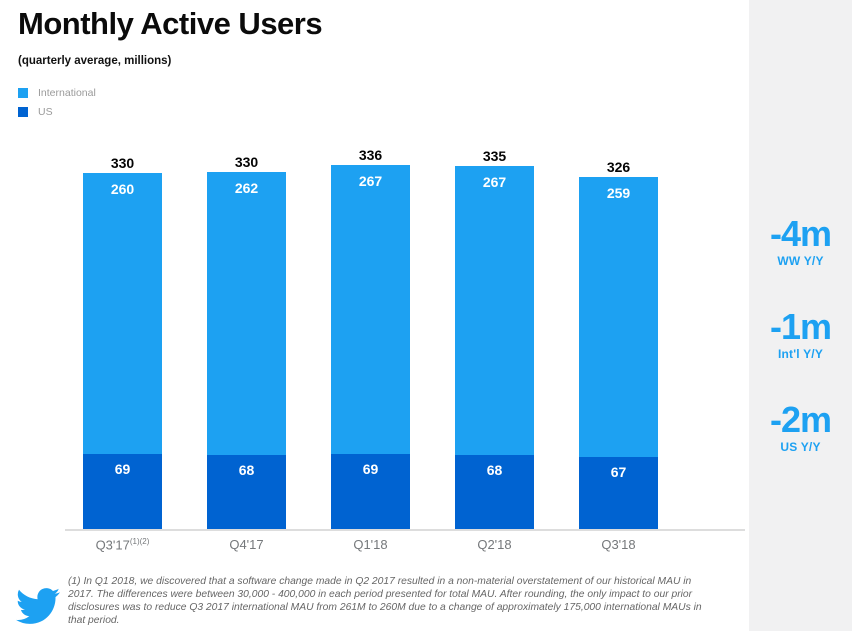 The width and height of the screenshot is (852, 631). I want to click on yoy-us: -2m US Y/Y, so click(800, 427).